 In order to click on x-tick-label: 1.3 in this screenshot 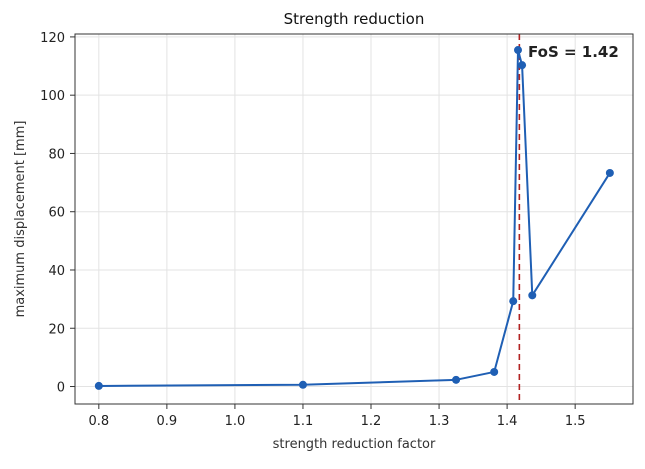, I will do `click(439, 421)`.